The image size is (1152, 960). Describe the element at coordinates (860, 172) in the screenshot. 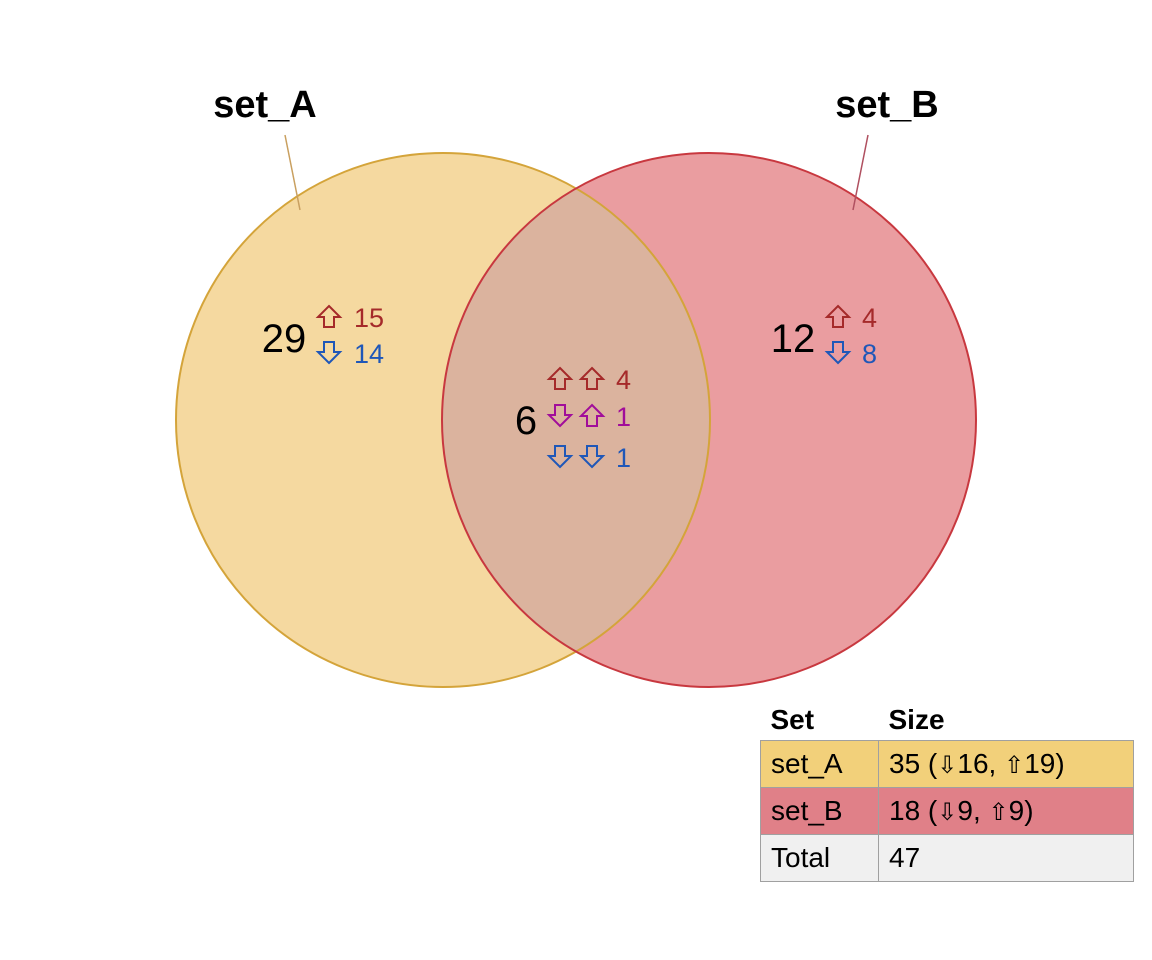

I see `set-b-leader-line` at that location.